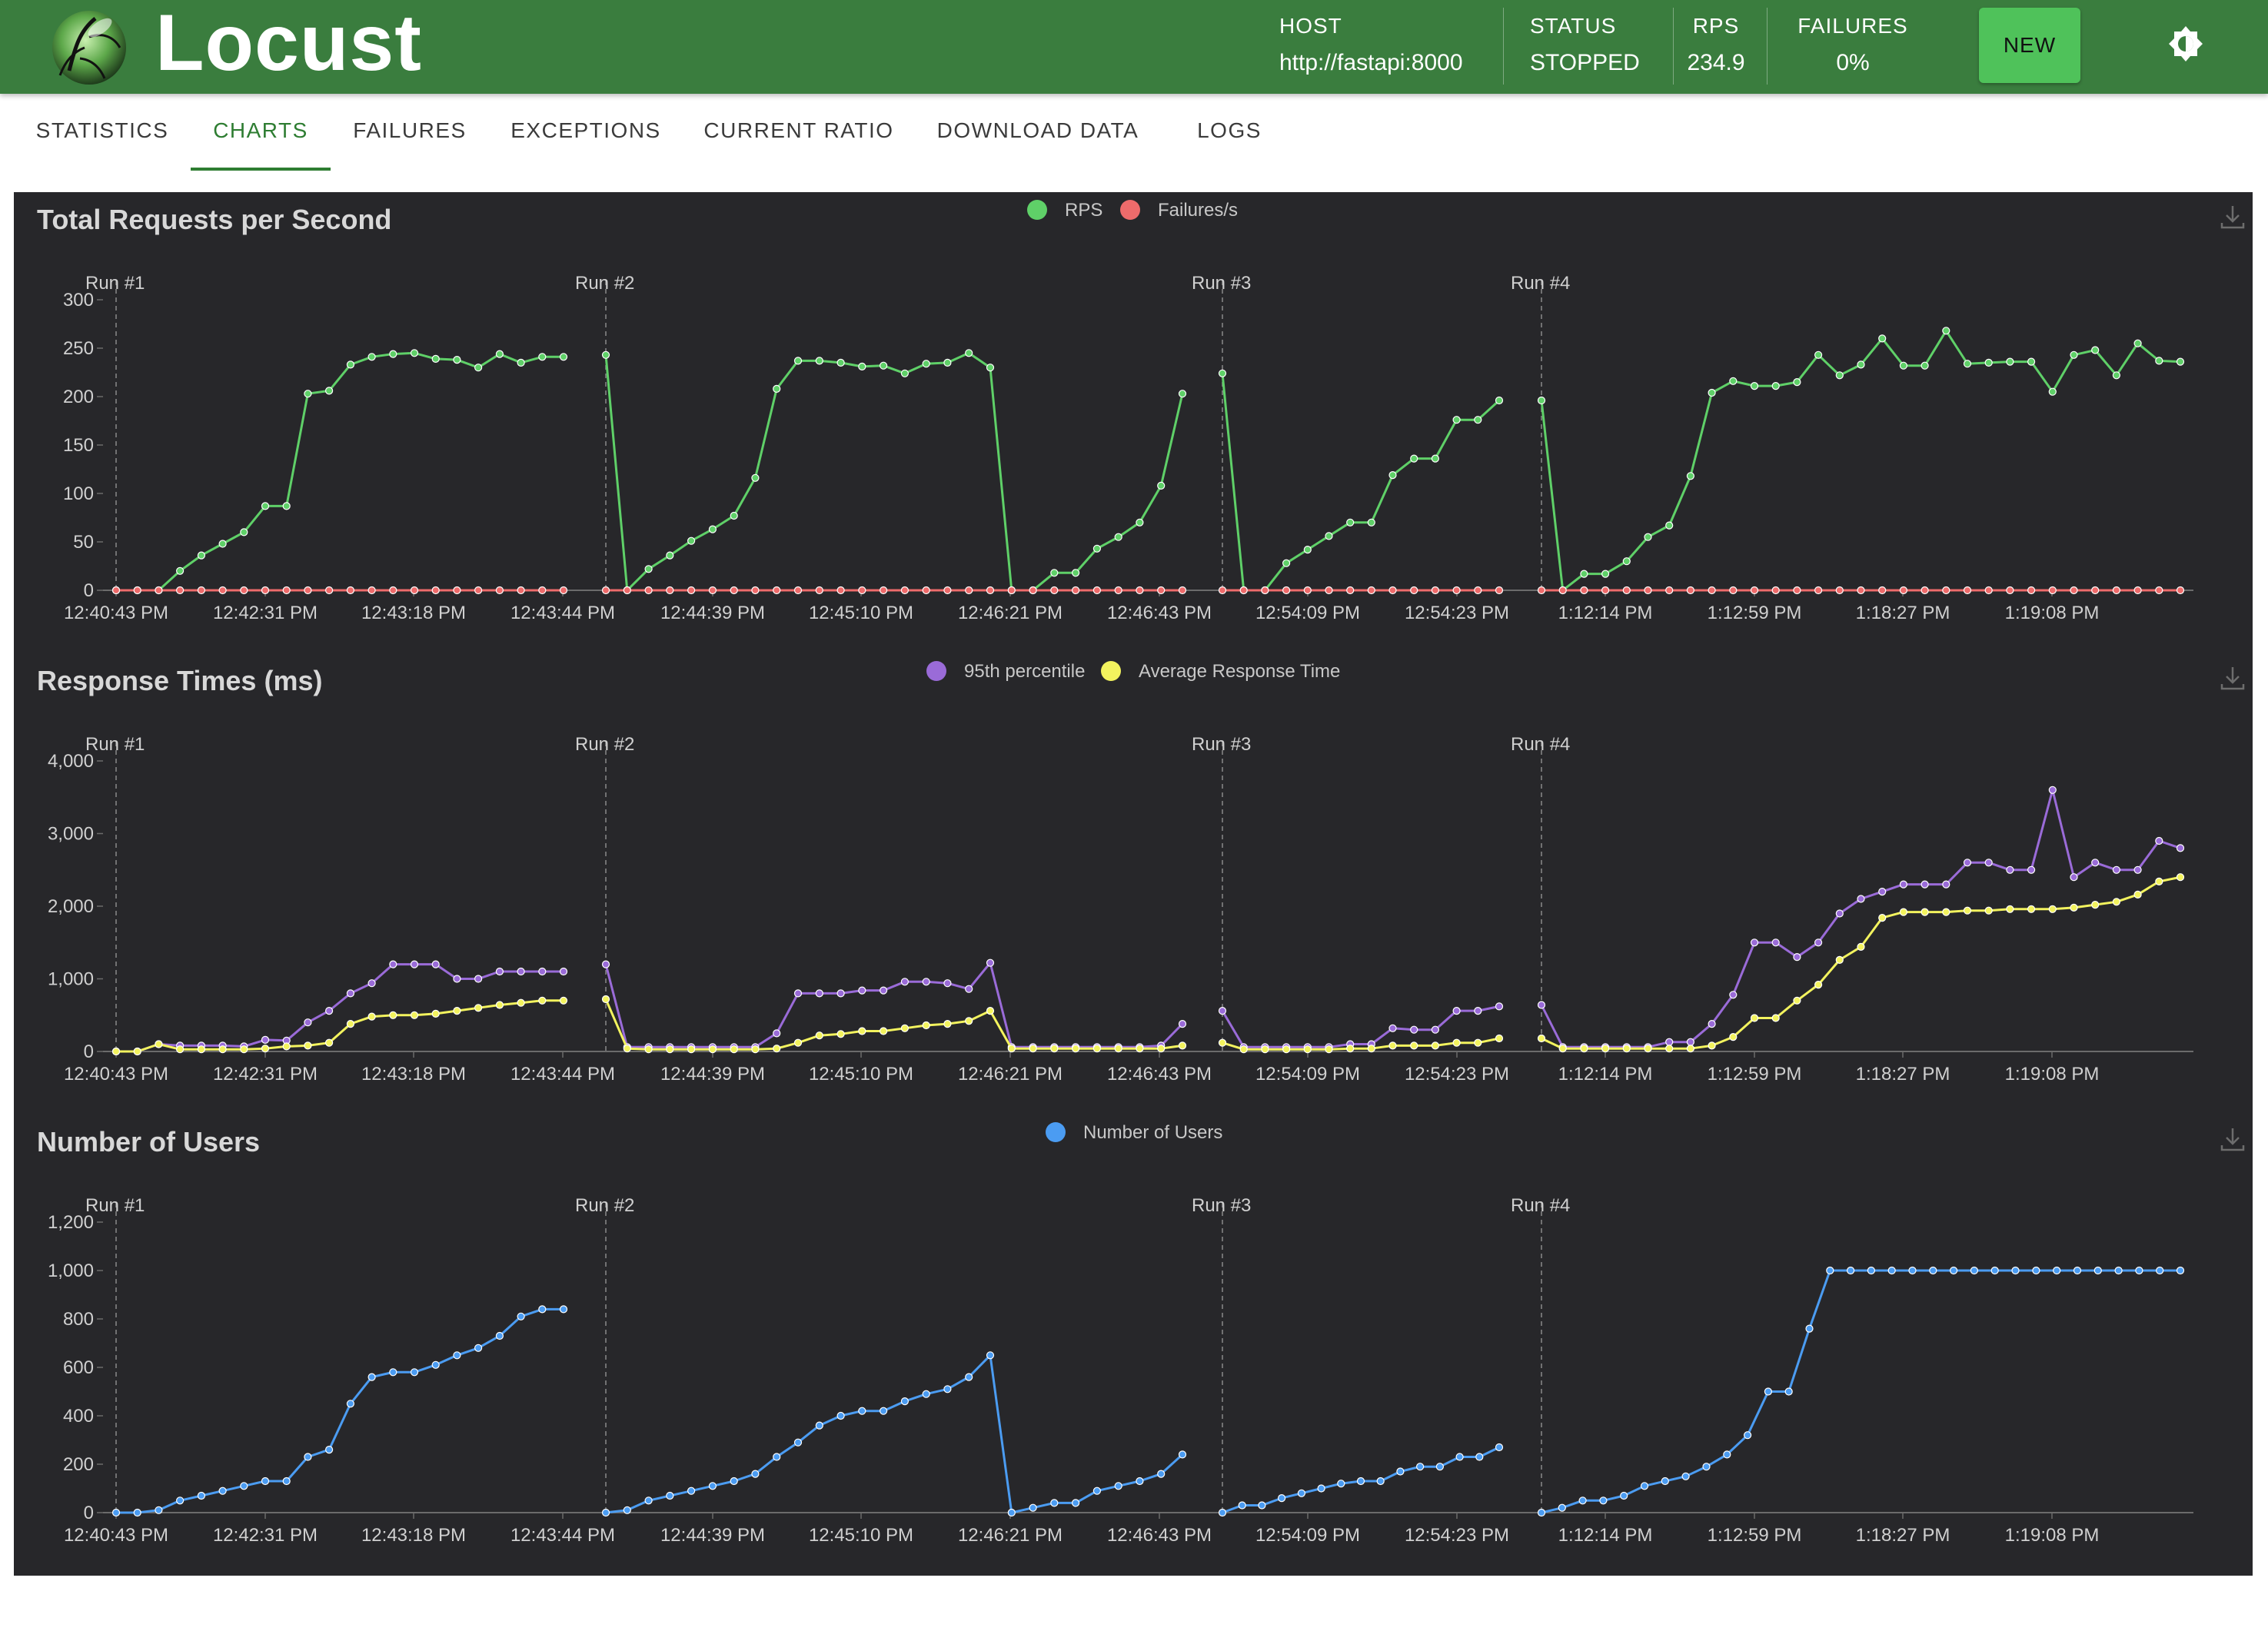 This screenshot has width=2268, height=1631. What do you see at coordinates (115, 283) in the screenshot?
I see `run-marker-label: Run #1` at bounding box center [115, 283].